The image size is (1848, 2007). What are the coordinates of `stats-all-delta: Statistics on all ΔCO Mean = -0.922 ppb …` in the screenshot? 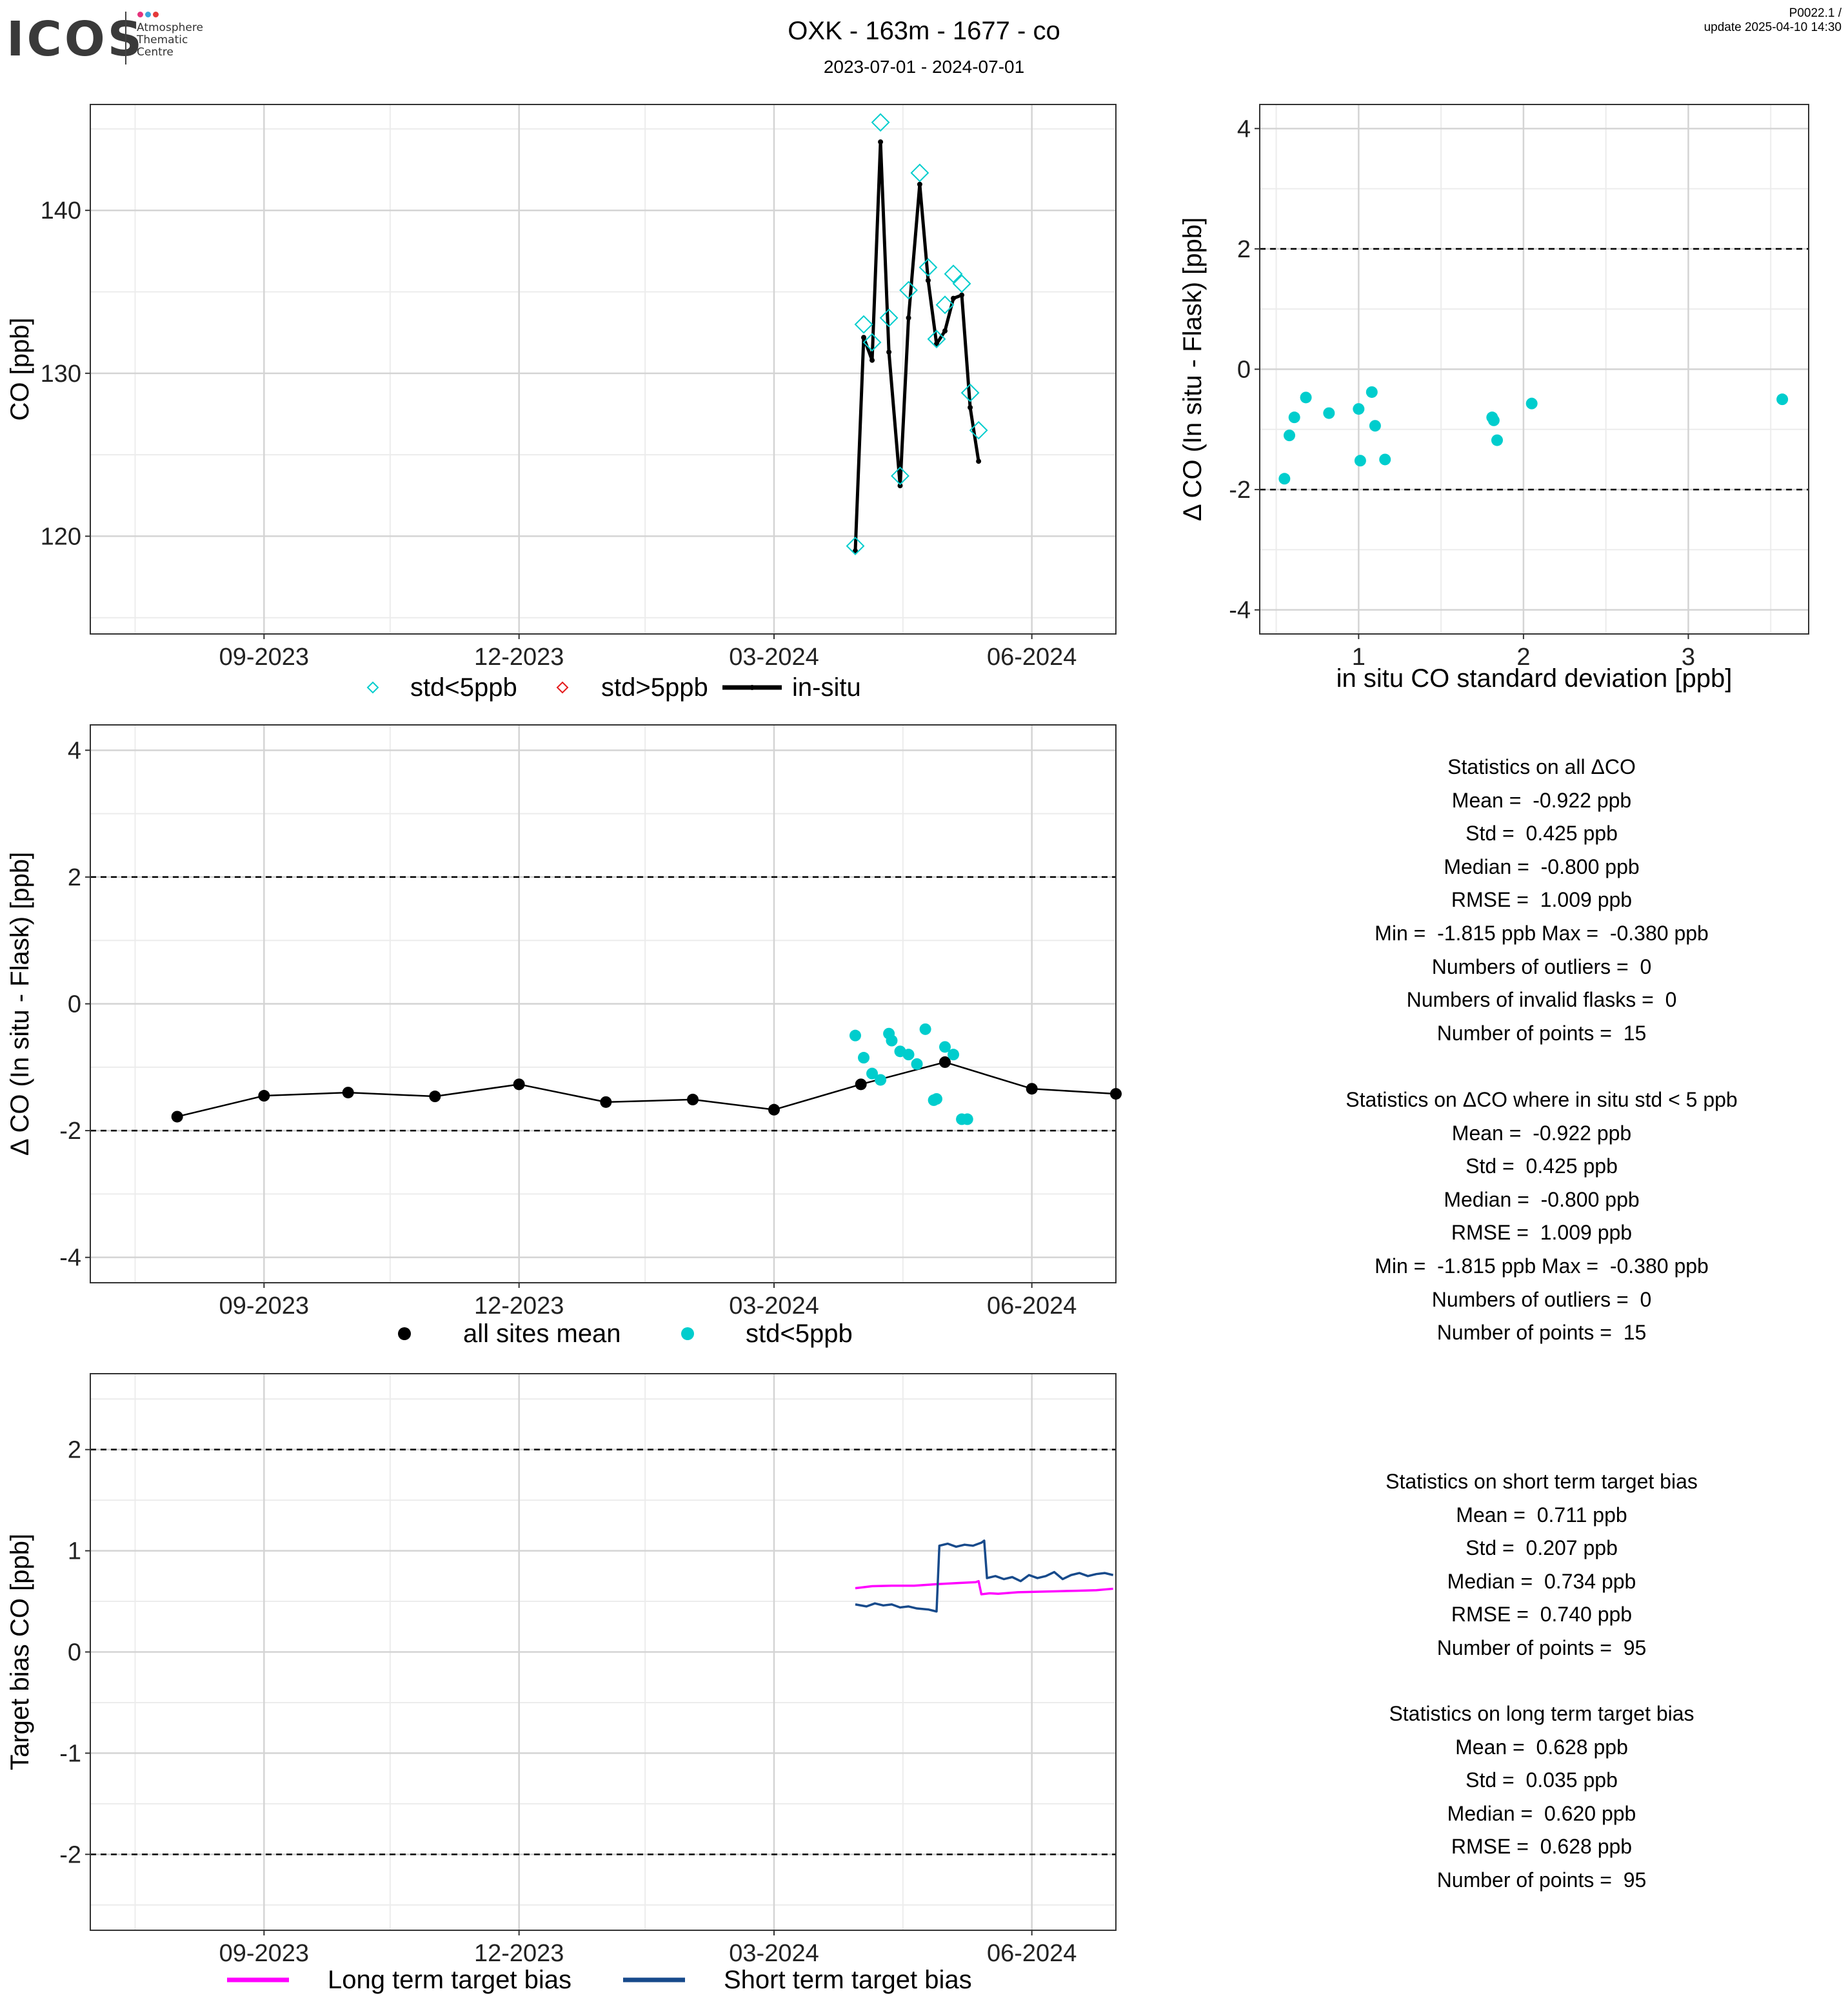 It's located at (1542, 900).